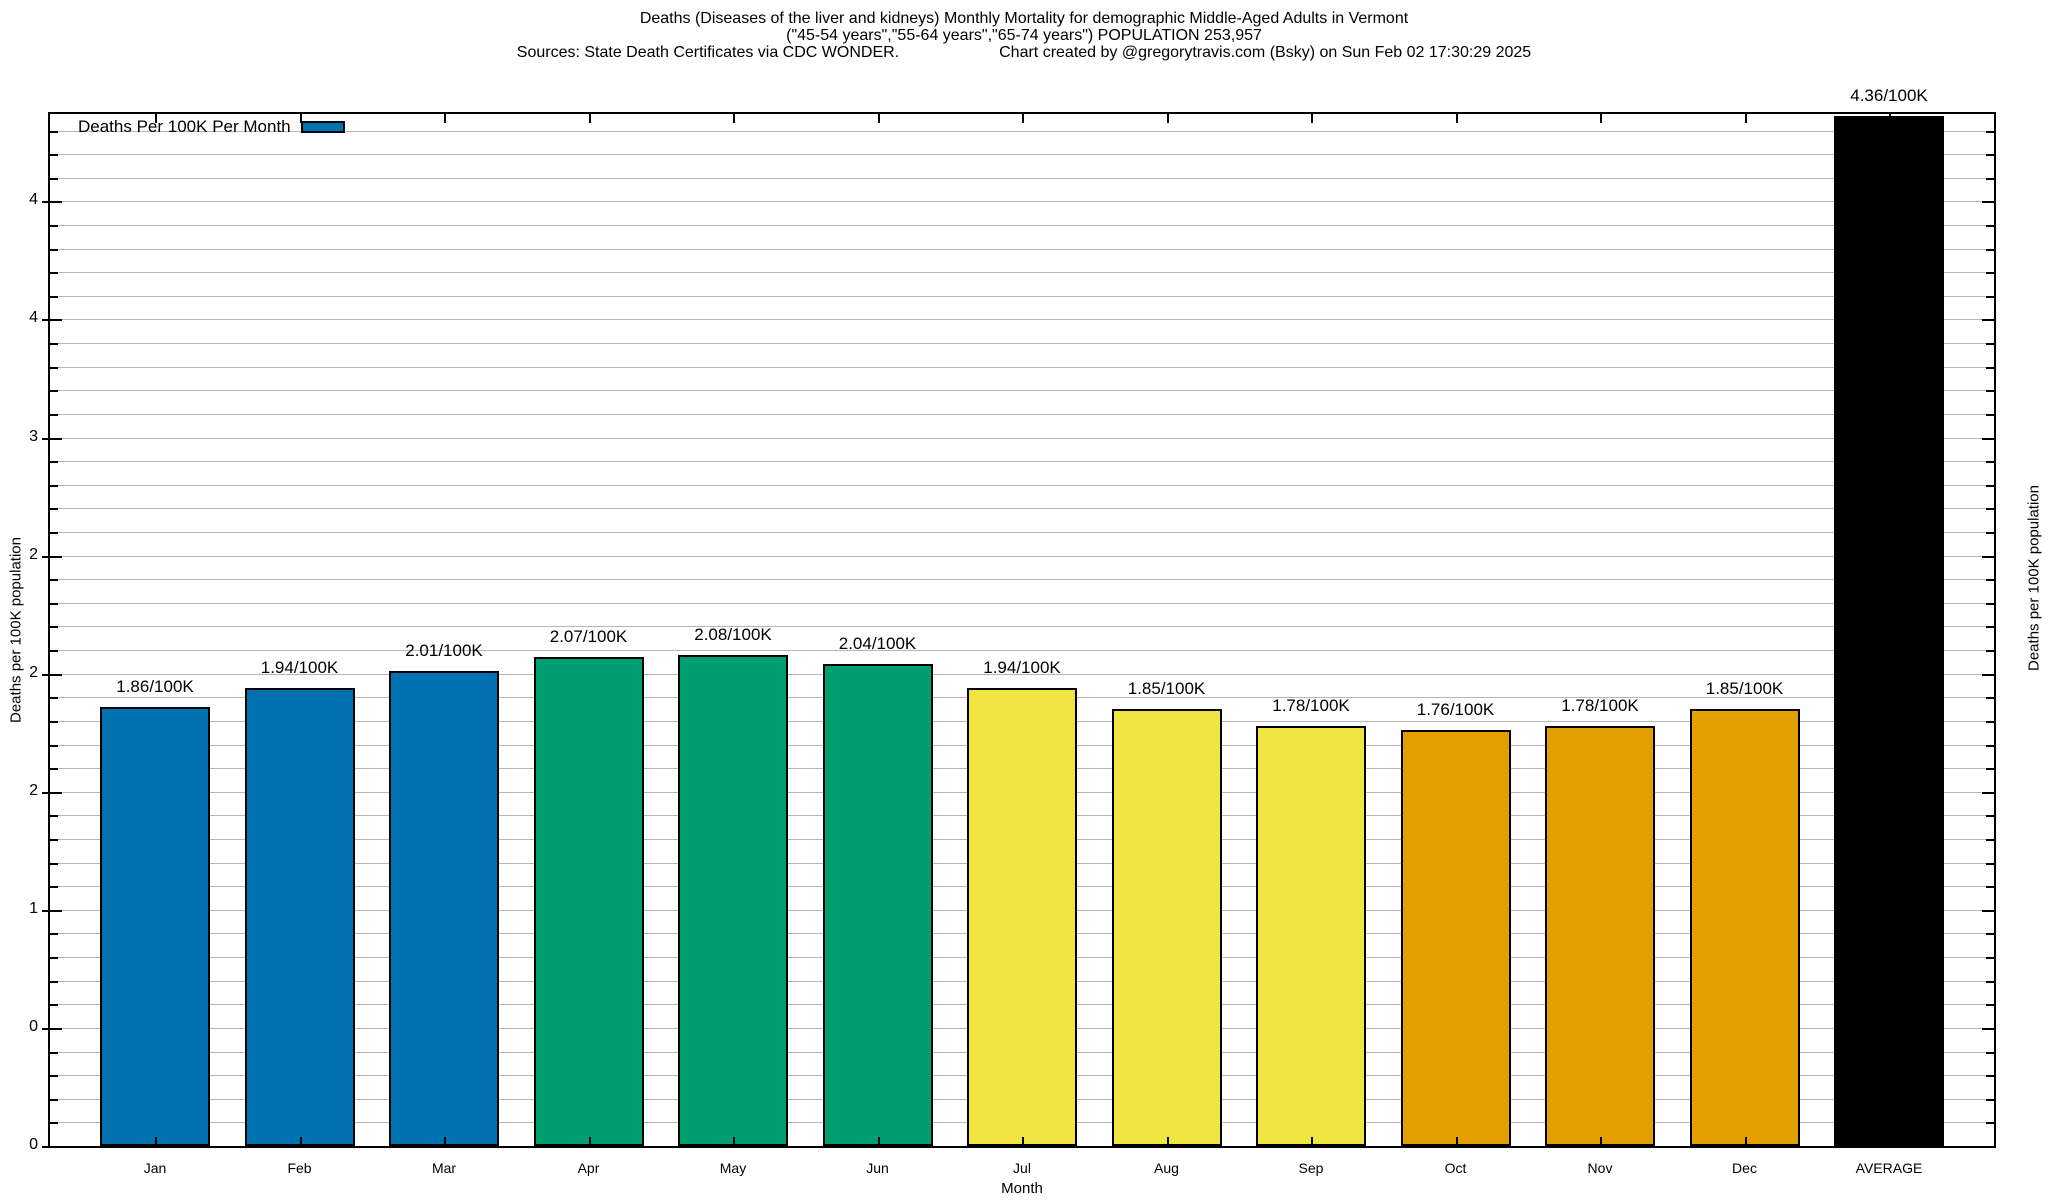  Describe the element at coordinates (1889, 96) in the screenshot. I see `bar-value-label: 4.36/100K` at that location.